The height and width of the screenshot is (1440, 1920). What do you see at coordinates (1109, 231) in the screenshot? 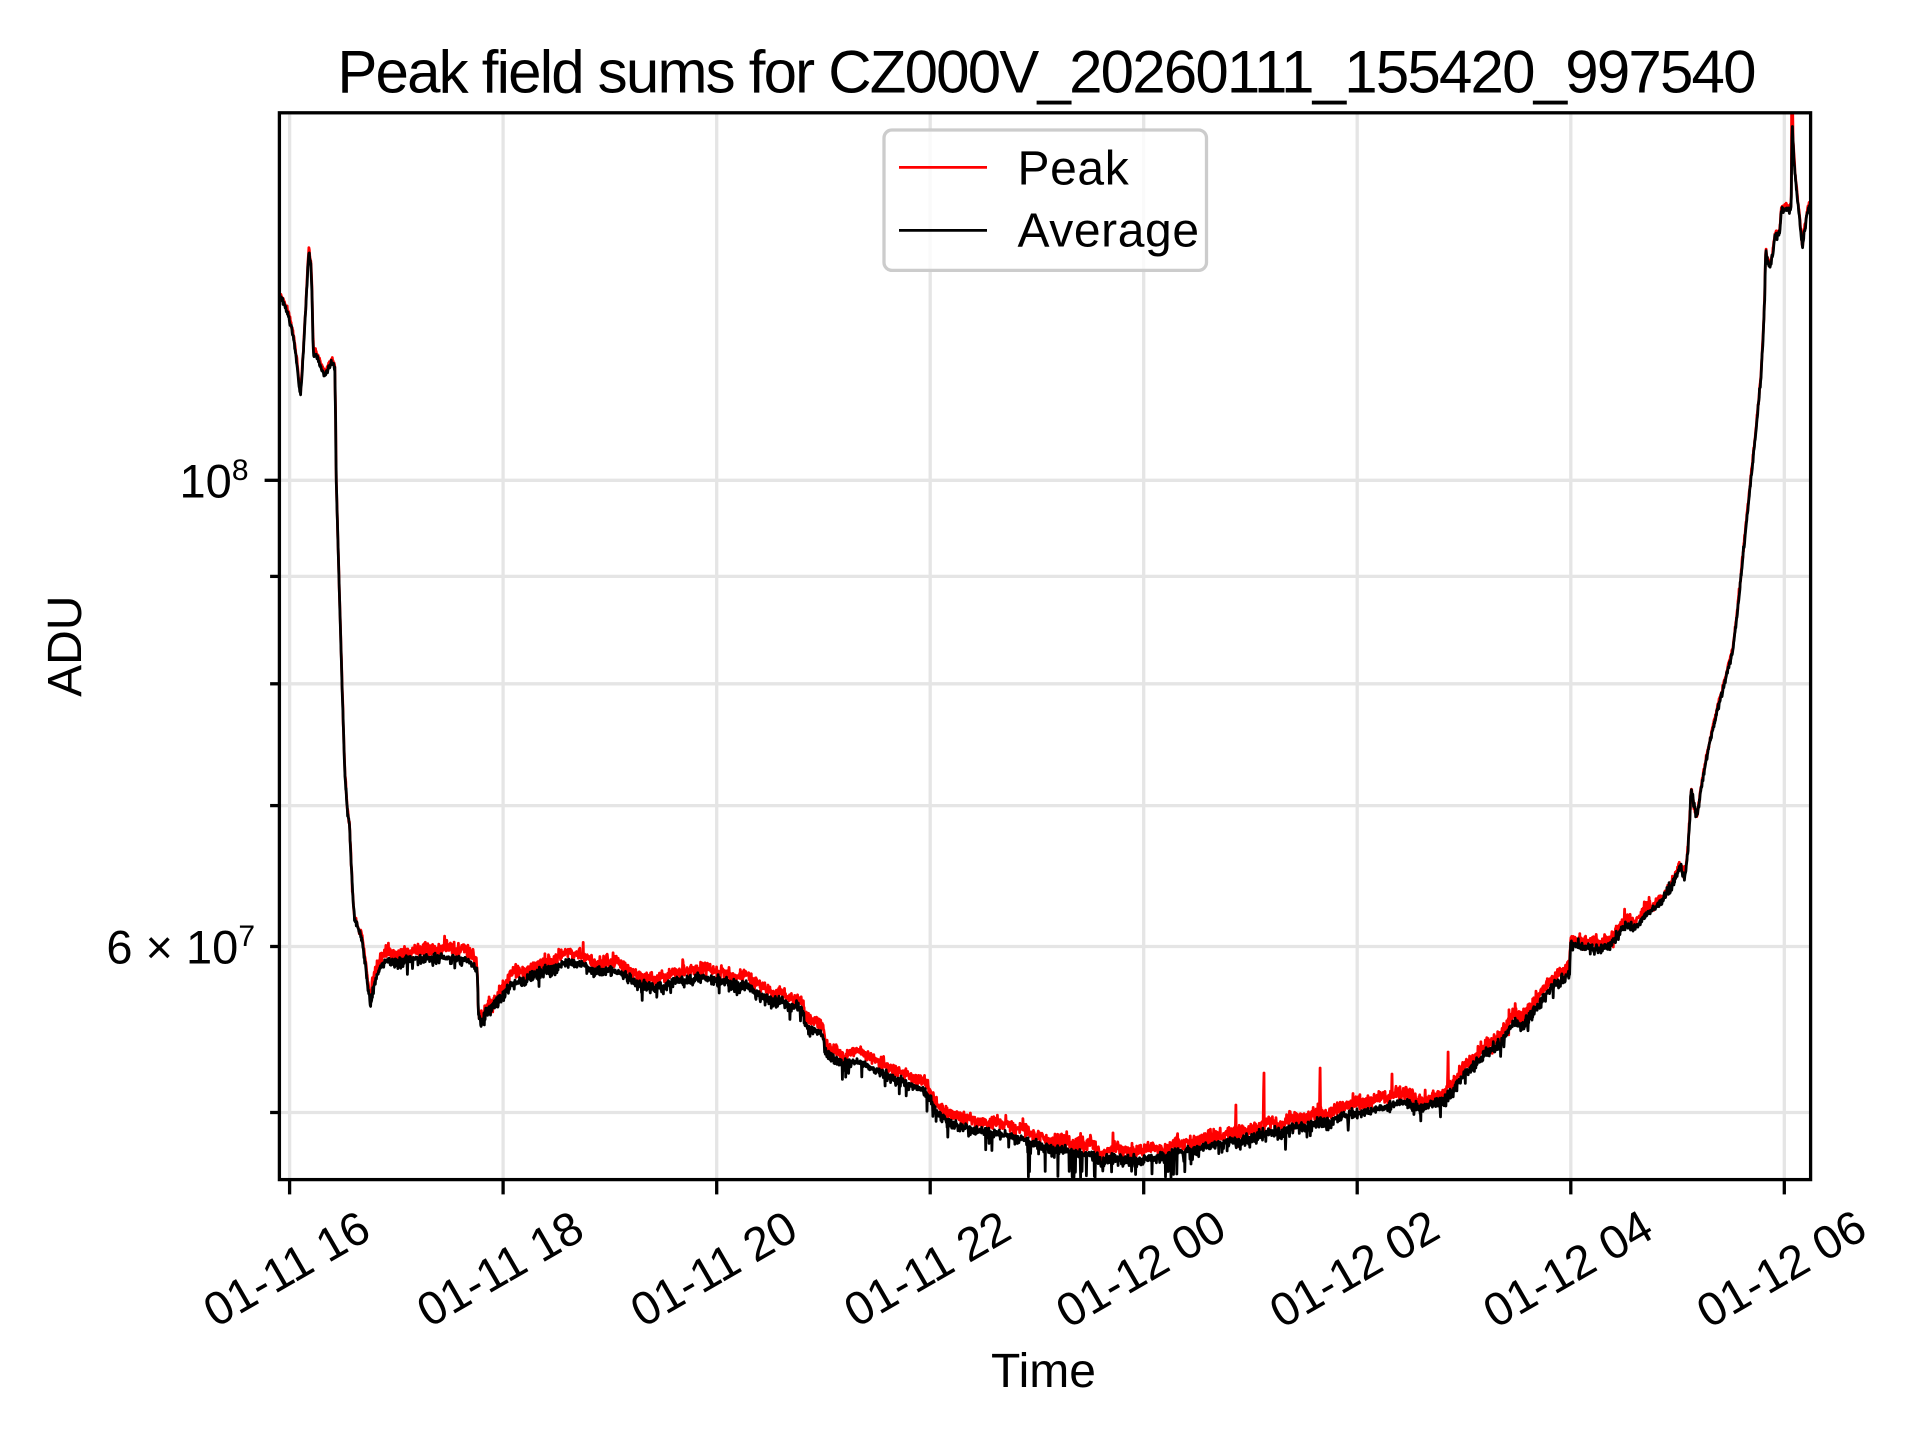
I see `svg-text: Average` at bounding box center [1109, 231].